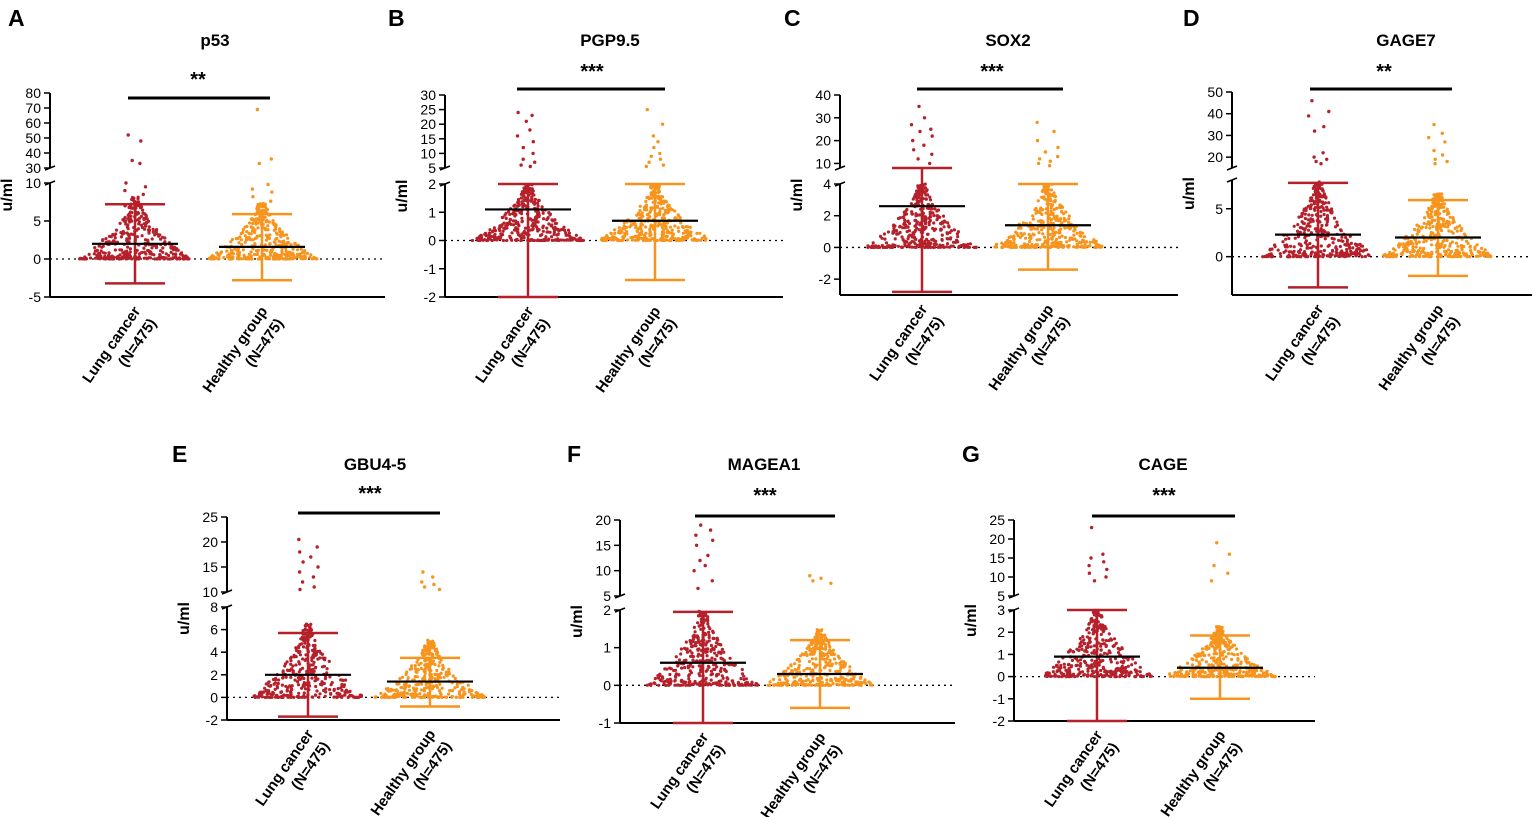 The height and width of the screenshot is (817, 1535). Describe the element at coordinates (430, 297) in the screenshot. I see `y-tick-label: -2` at that location.